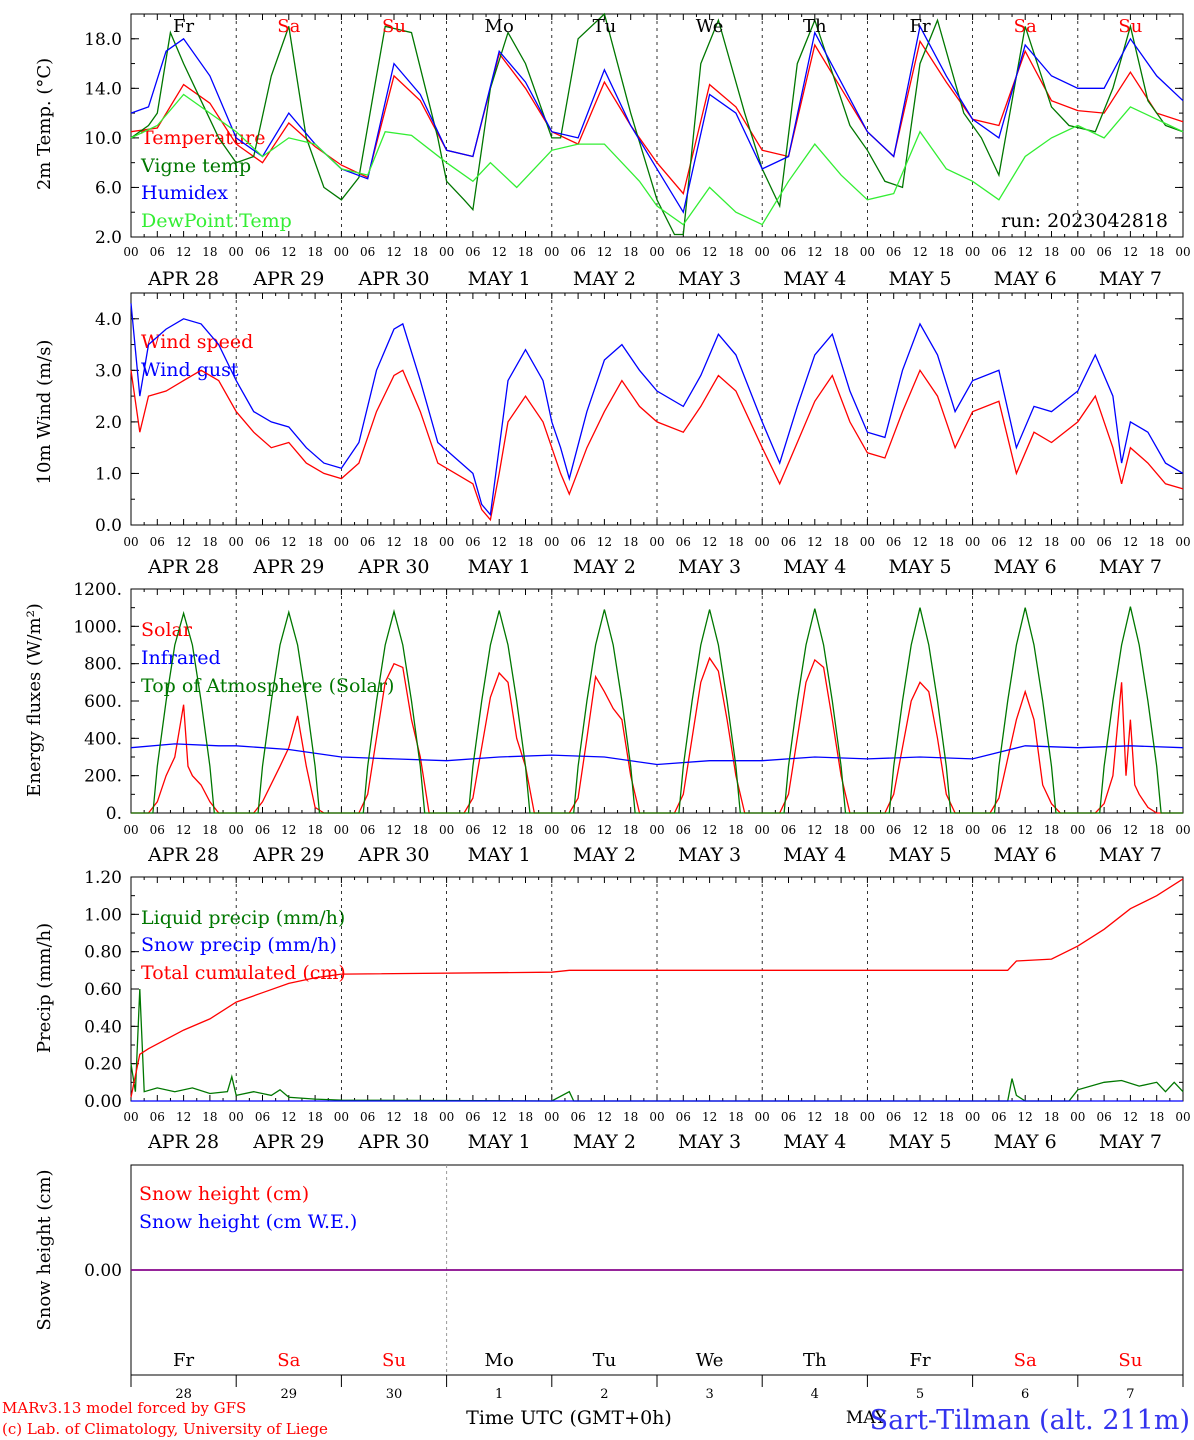  What do you see at coordinates (103, 139) in the screenshot?
I see `y-tick-label: 10.0` at bounding box center [103, 139].